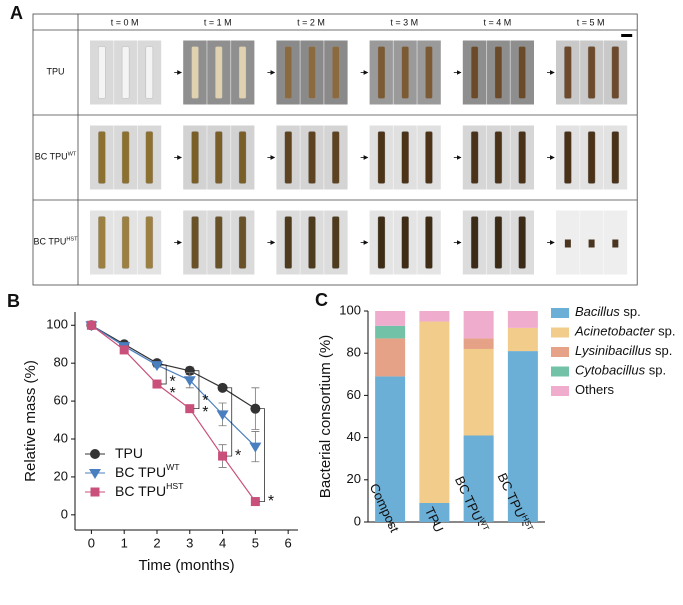 Image resolution: width=683 pixels, height=605 pixels. I want to click on y-axis-label: Bacterial consortium (%), so click(325, 416).